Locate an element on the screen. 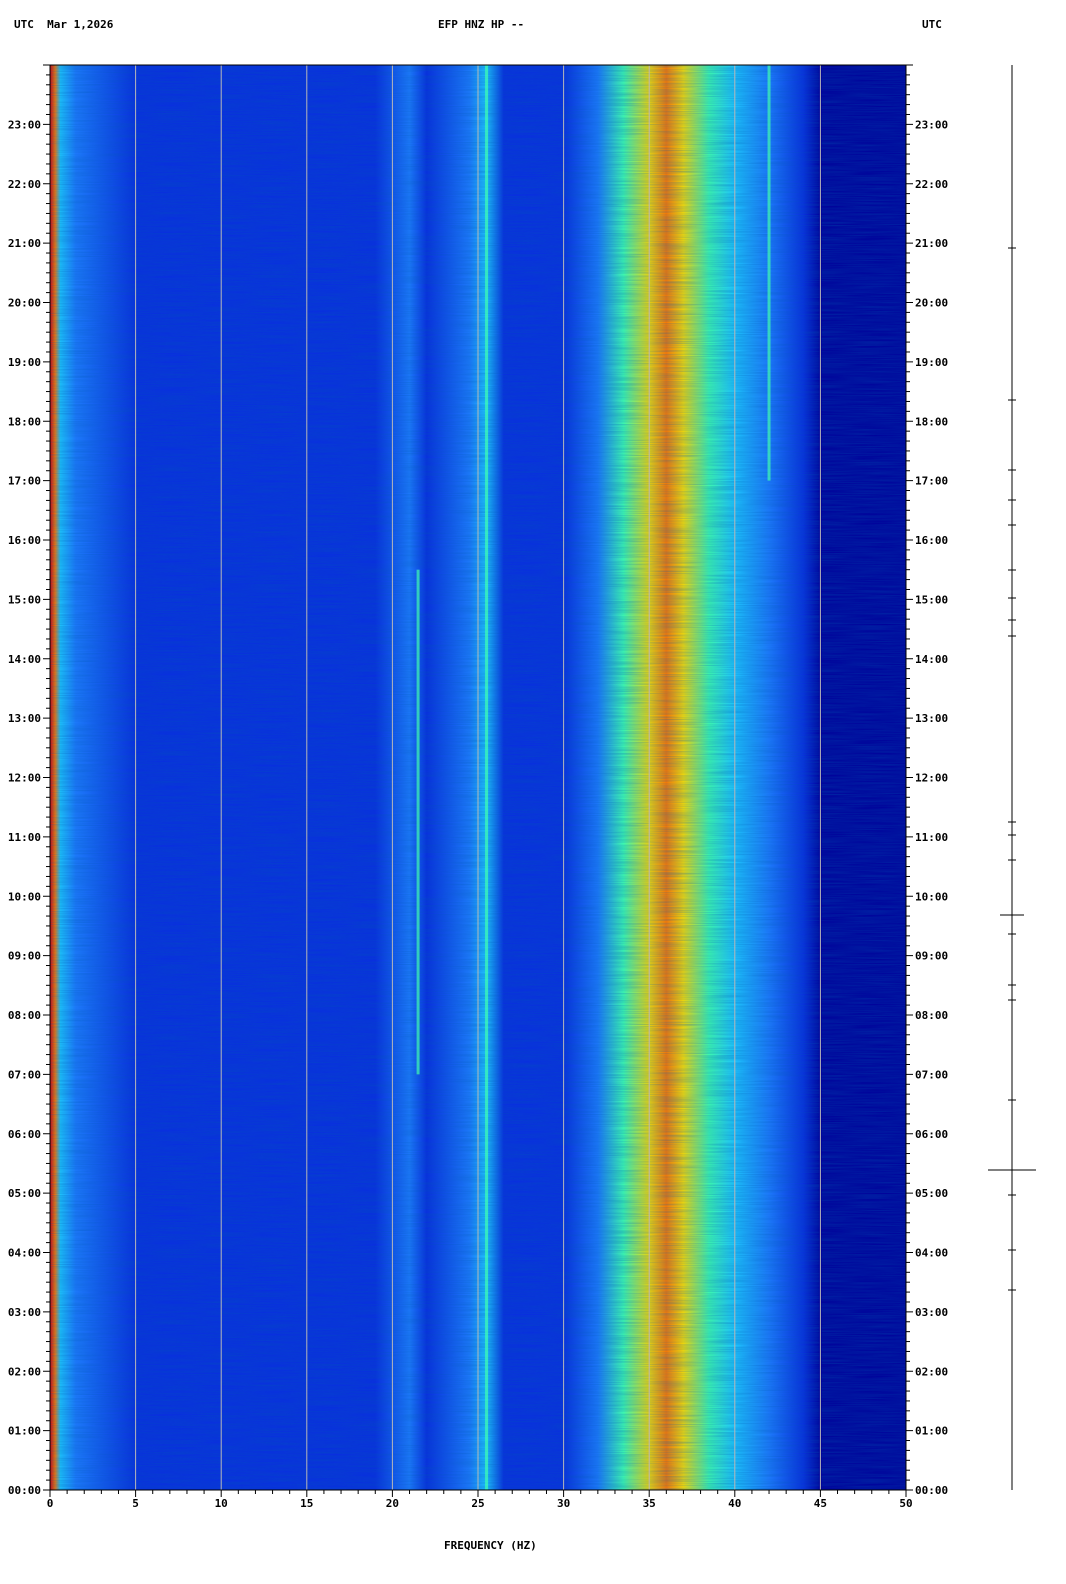  y-tick-label-right-17:00: 17:00 is located at coordinates (931, 481).